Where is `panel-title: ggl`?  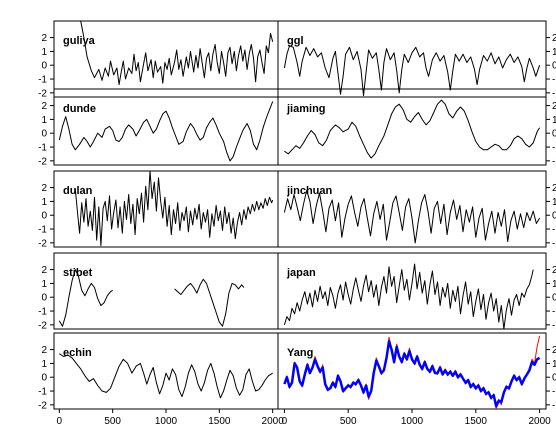
panel-title: ggl is located at coordinates (295, 41).